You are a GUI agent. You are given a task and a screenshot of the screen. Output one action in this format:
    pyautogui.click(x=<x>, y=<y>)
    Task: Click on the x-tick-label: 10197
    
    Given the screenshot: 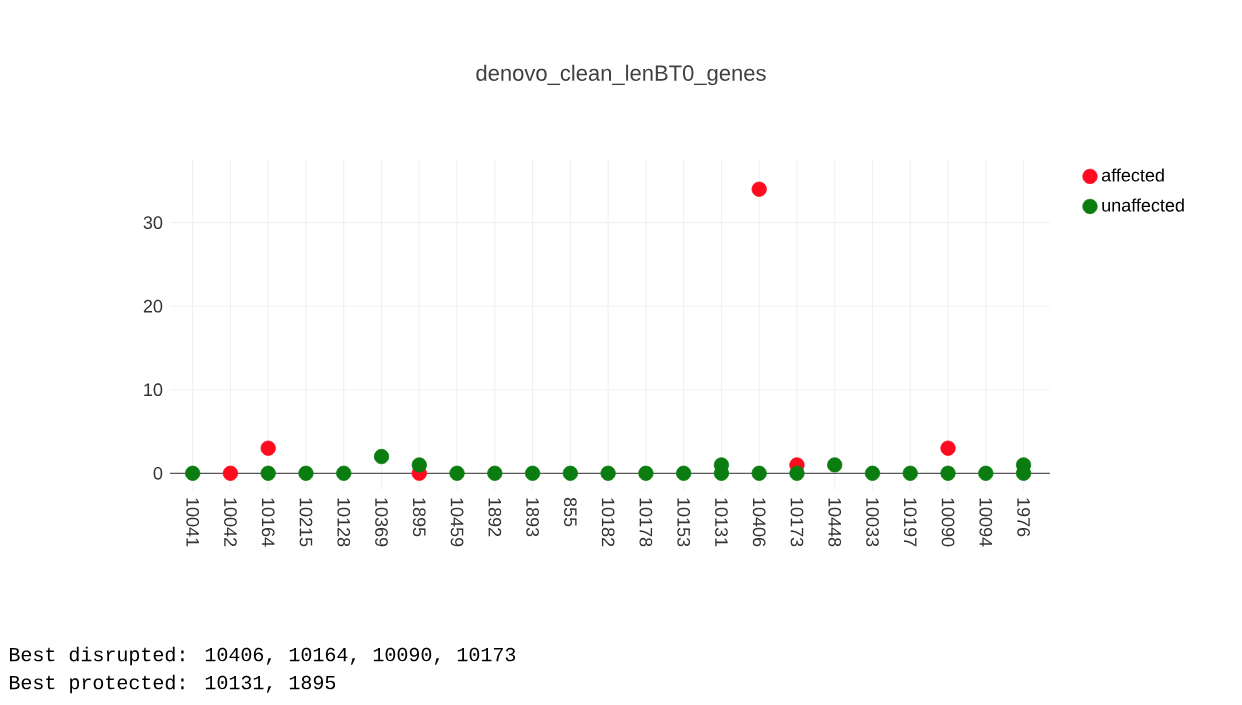 What is the action you would take?
    pyautogui.click(x=910, y=522)
    